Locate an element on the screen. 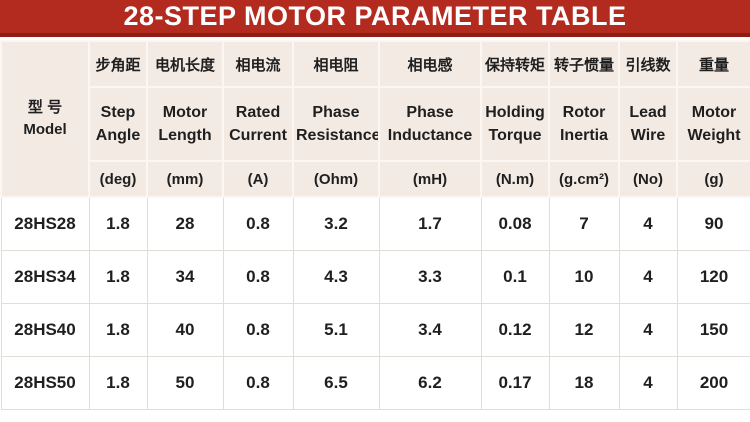 The image size is (750, 422). model-cell: 28HS34 is located at coordinates (45, 276).